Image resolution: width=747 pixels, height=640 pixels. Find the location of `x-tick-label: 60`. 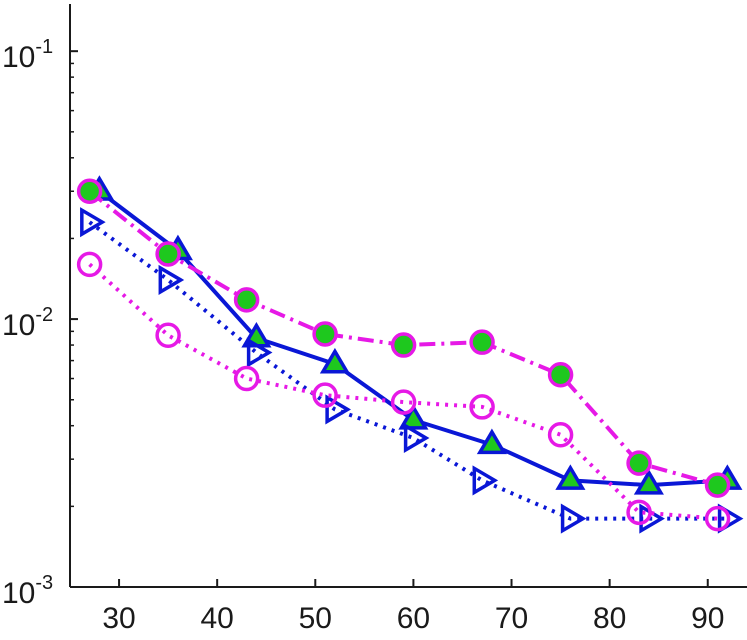

x-tick-label: 60 is located at coordinates (413, 618).